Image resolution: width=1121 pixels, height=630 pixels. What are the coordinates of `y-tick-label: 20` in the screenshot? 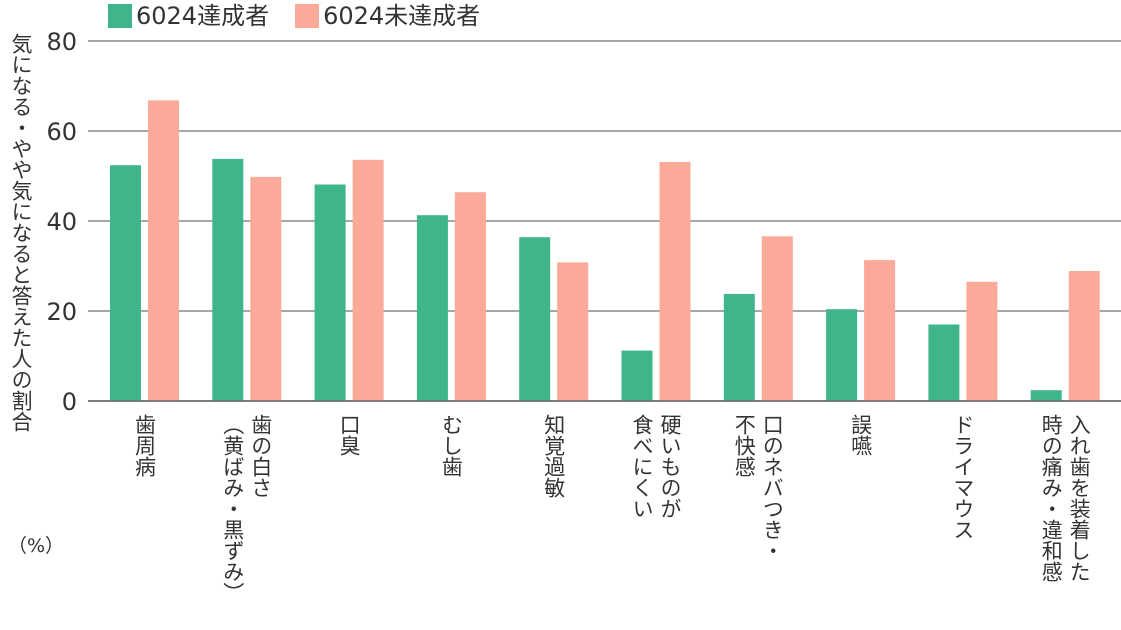 It's located at (61, 312).